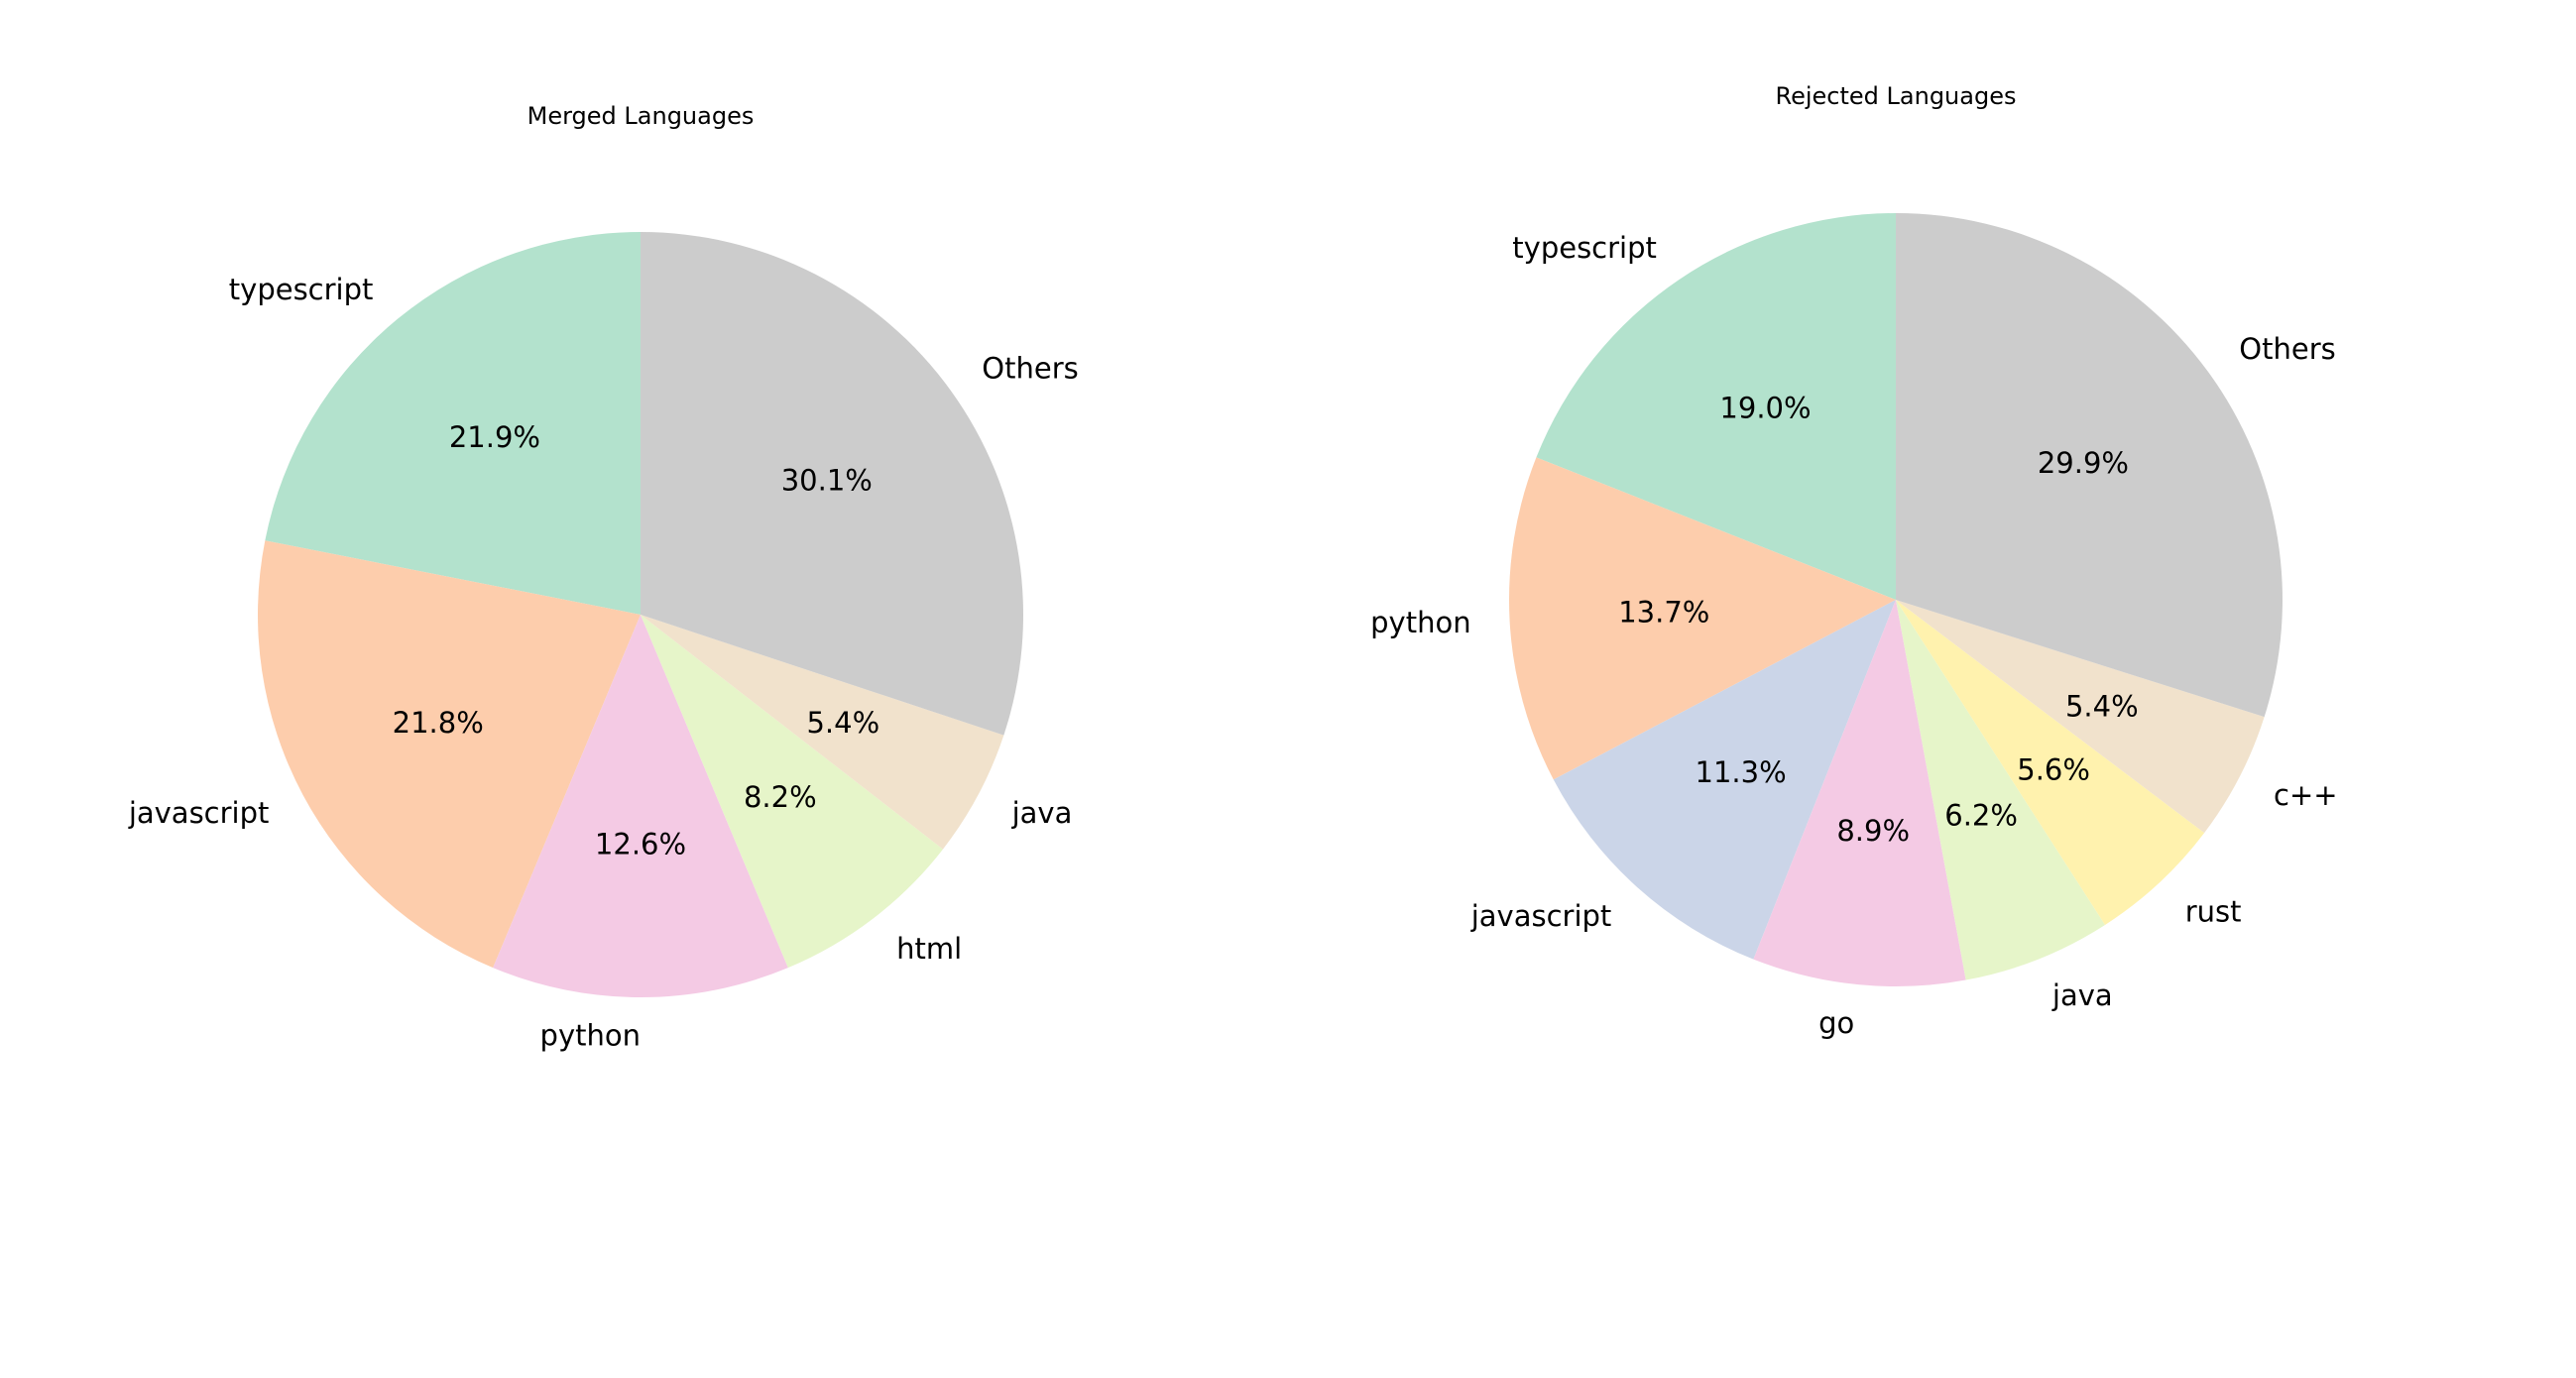  Describe the element at coordinates (2213, 912) in the screenshot. I see `rejected-label-rust: rust` at that location.